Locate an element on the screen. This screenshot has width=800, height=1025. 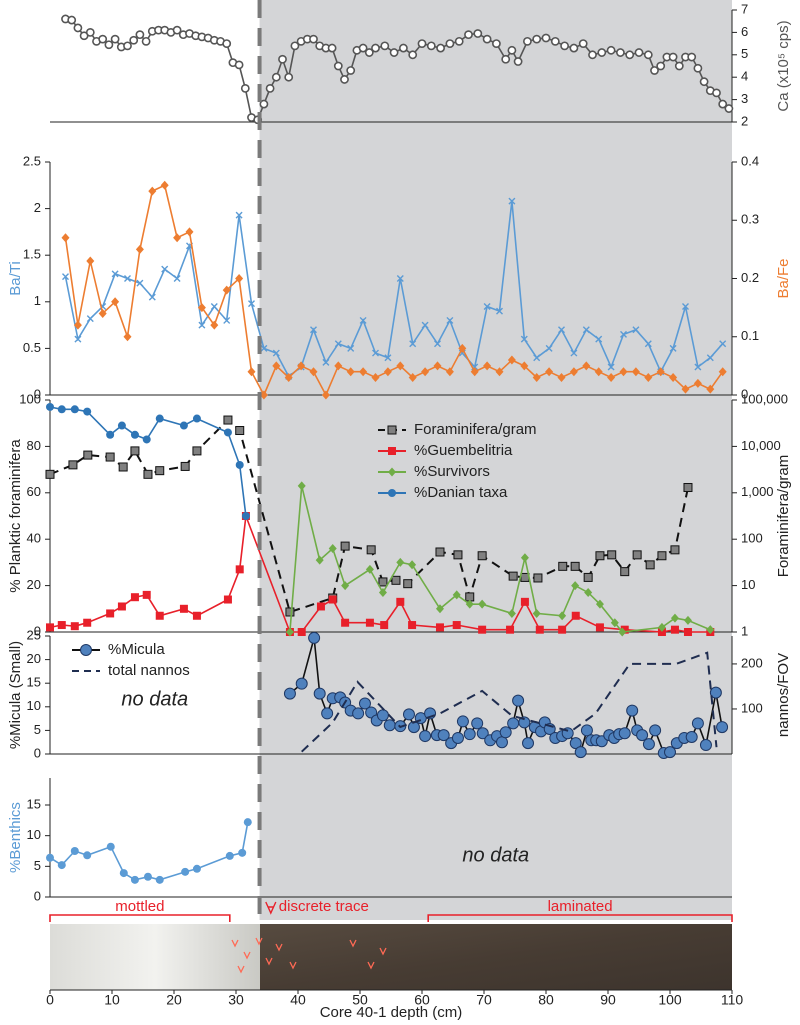
tick-label: 0.2 is located at coordinates (750, 277).